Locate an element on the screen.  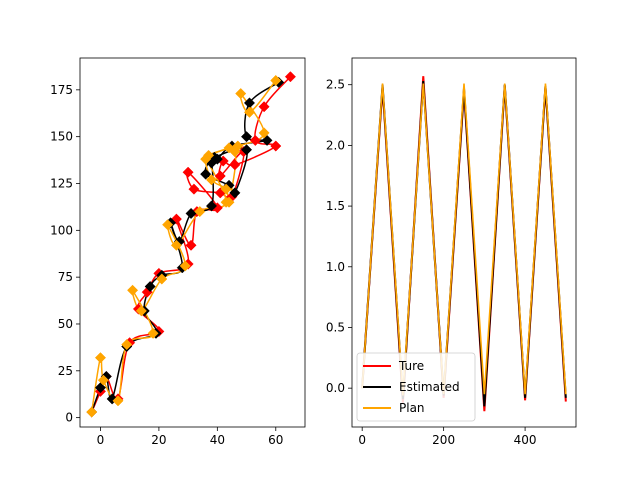
left-x-tick-label: 40 is located at coordinates (217, 440).